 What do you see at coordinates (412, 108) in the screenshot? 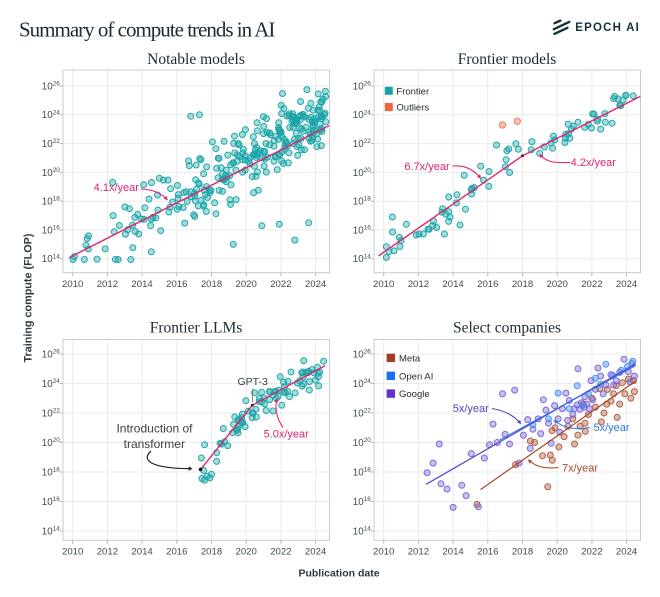
I see `svg-text: Outliers` at bounding box center [412, 108].